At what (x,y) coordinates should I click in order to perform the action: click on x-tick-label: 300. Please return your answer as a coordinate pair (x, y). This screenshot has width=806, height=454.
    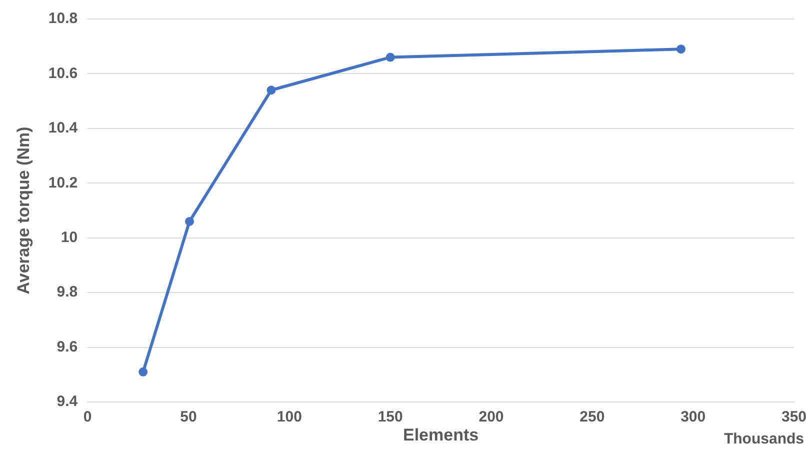
    Looking at the image, I should click on (693, 417).